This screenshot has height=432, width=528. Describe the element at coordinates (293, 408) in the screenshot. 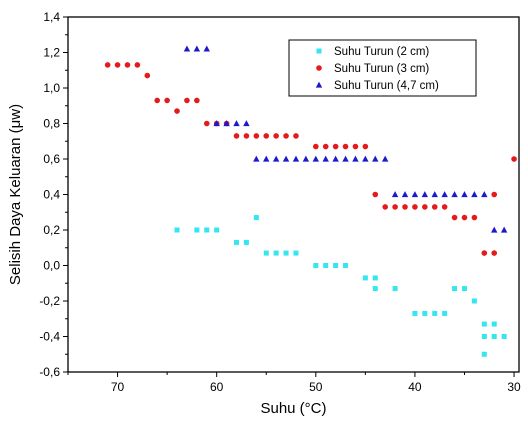

I see `x-axis-title: Suhu (°C)` at that location.